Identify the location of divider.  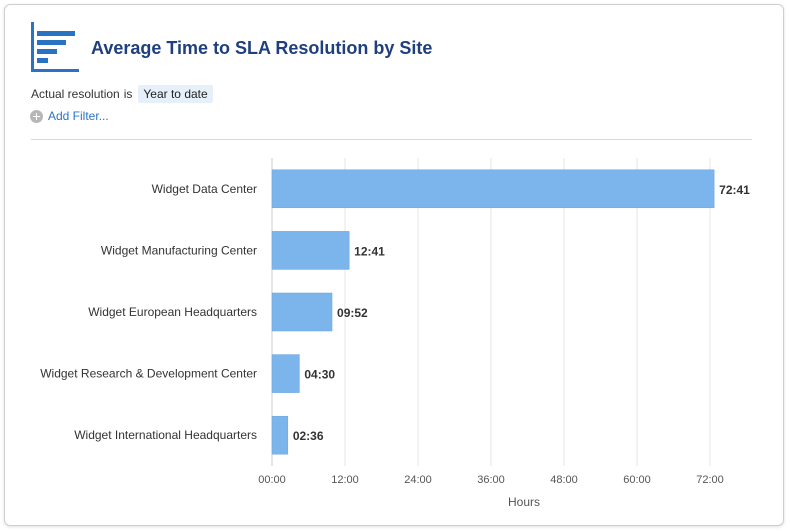
(391, 139).